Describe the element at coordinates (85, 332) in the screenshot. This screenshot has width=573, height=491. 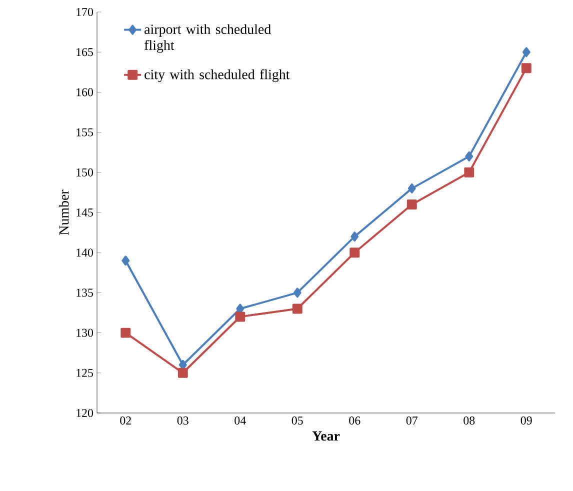
I see `y-tick-label: 130` at that location.